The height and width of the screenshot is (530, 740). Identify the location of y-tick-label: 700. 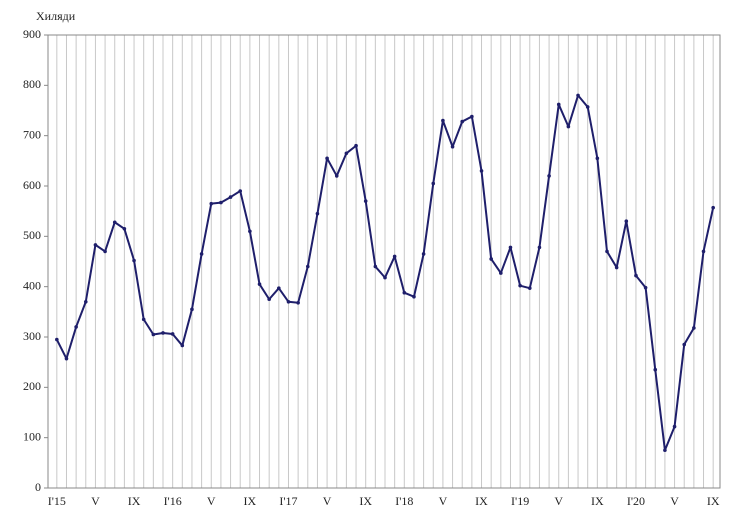
(32, 134).